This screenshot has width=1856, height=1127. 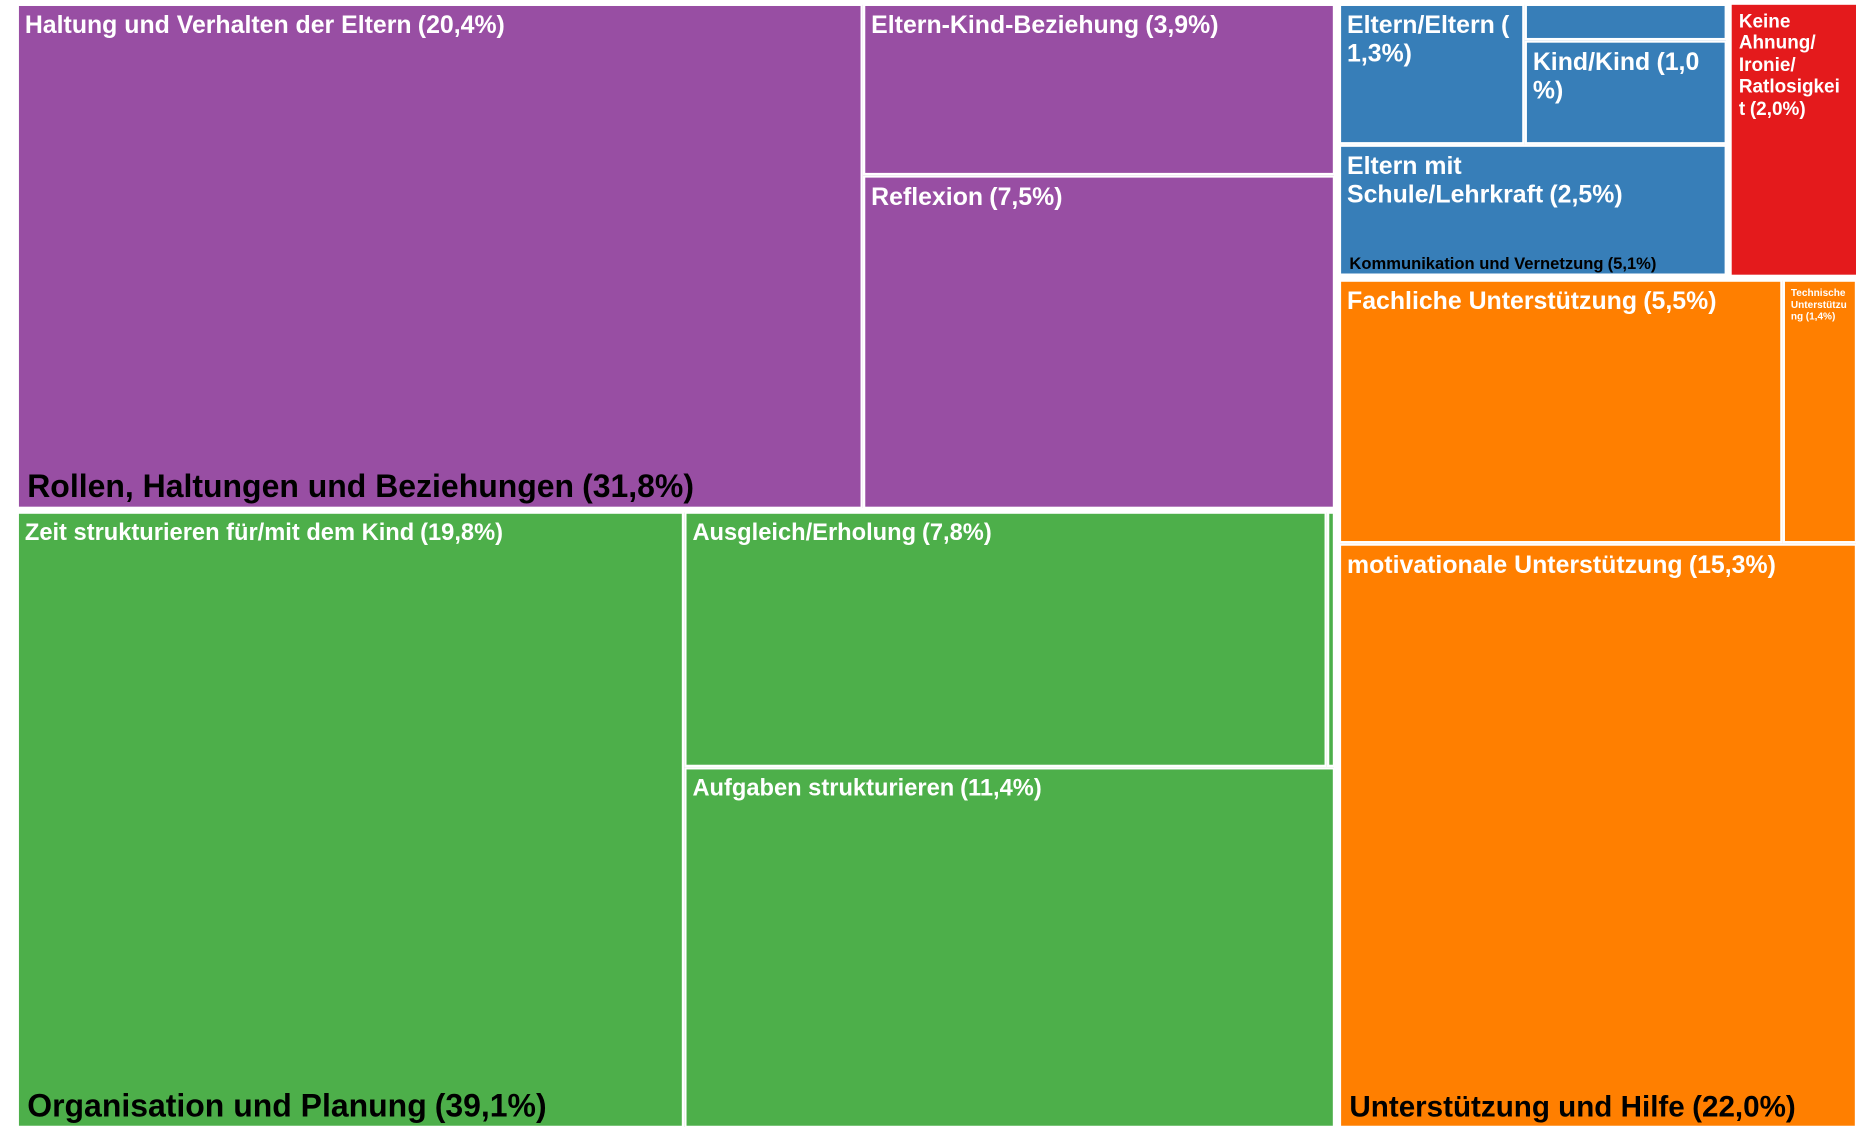 I want to click on label: Reflexion (7,5%), so click(x=1099, y=341).